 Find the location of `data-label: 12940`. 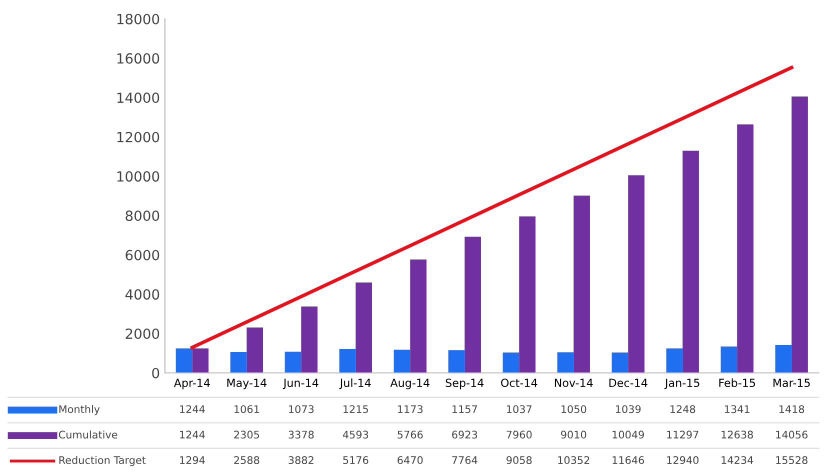

data-label: 12940 is located at coordinates (682, 460).